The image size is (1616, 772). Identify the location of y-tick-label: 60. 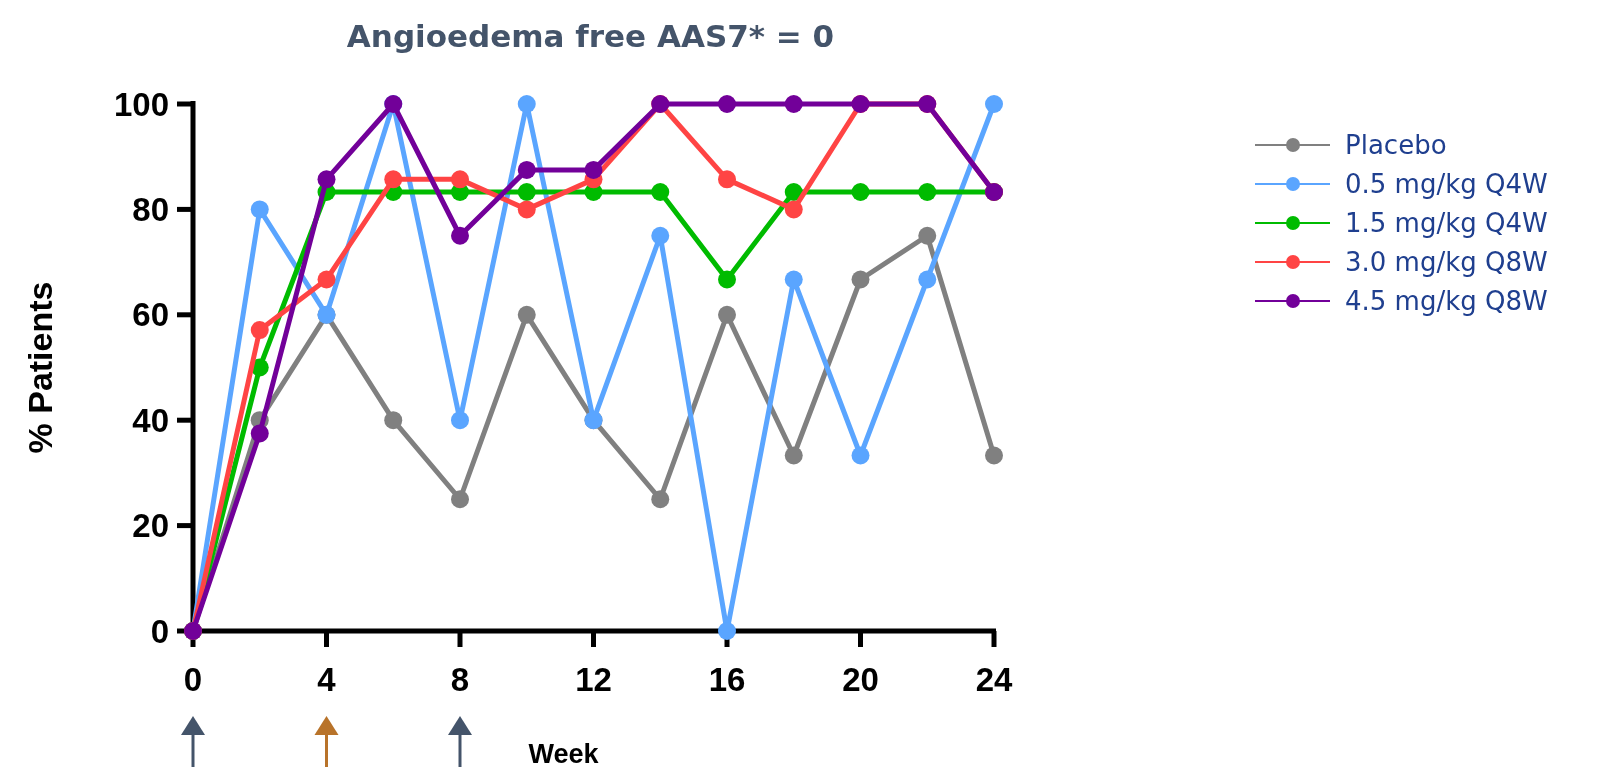
(150, 315).